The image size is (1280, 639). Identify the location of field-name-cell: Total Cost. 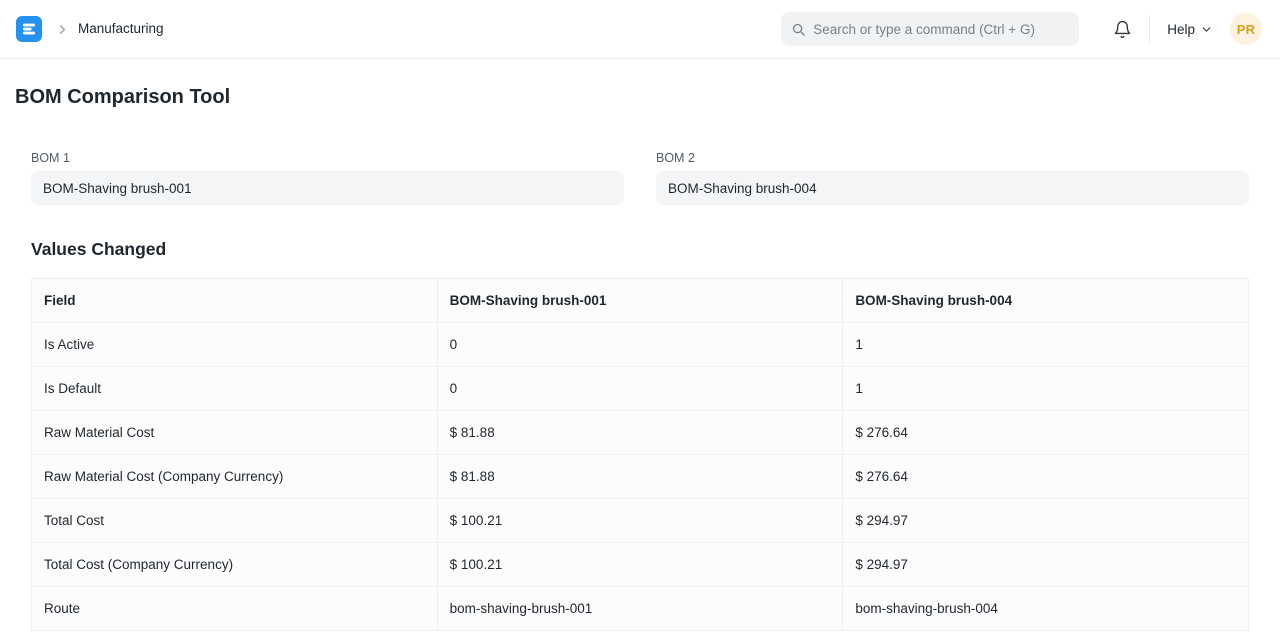
(234, 520).